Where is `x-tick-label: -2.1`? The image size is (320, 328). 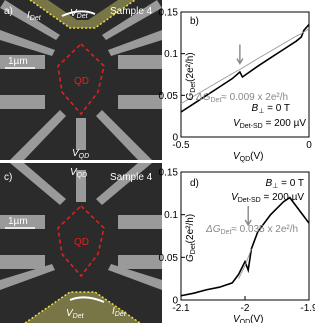
x-tick-label: -2.1 is located at coordinates (181, 308).